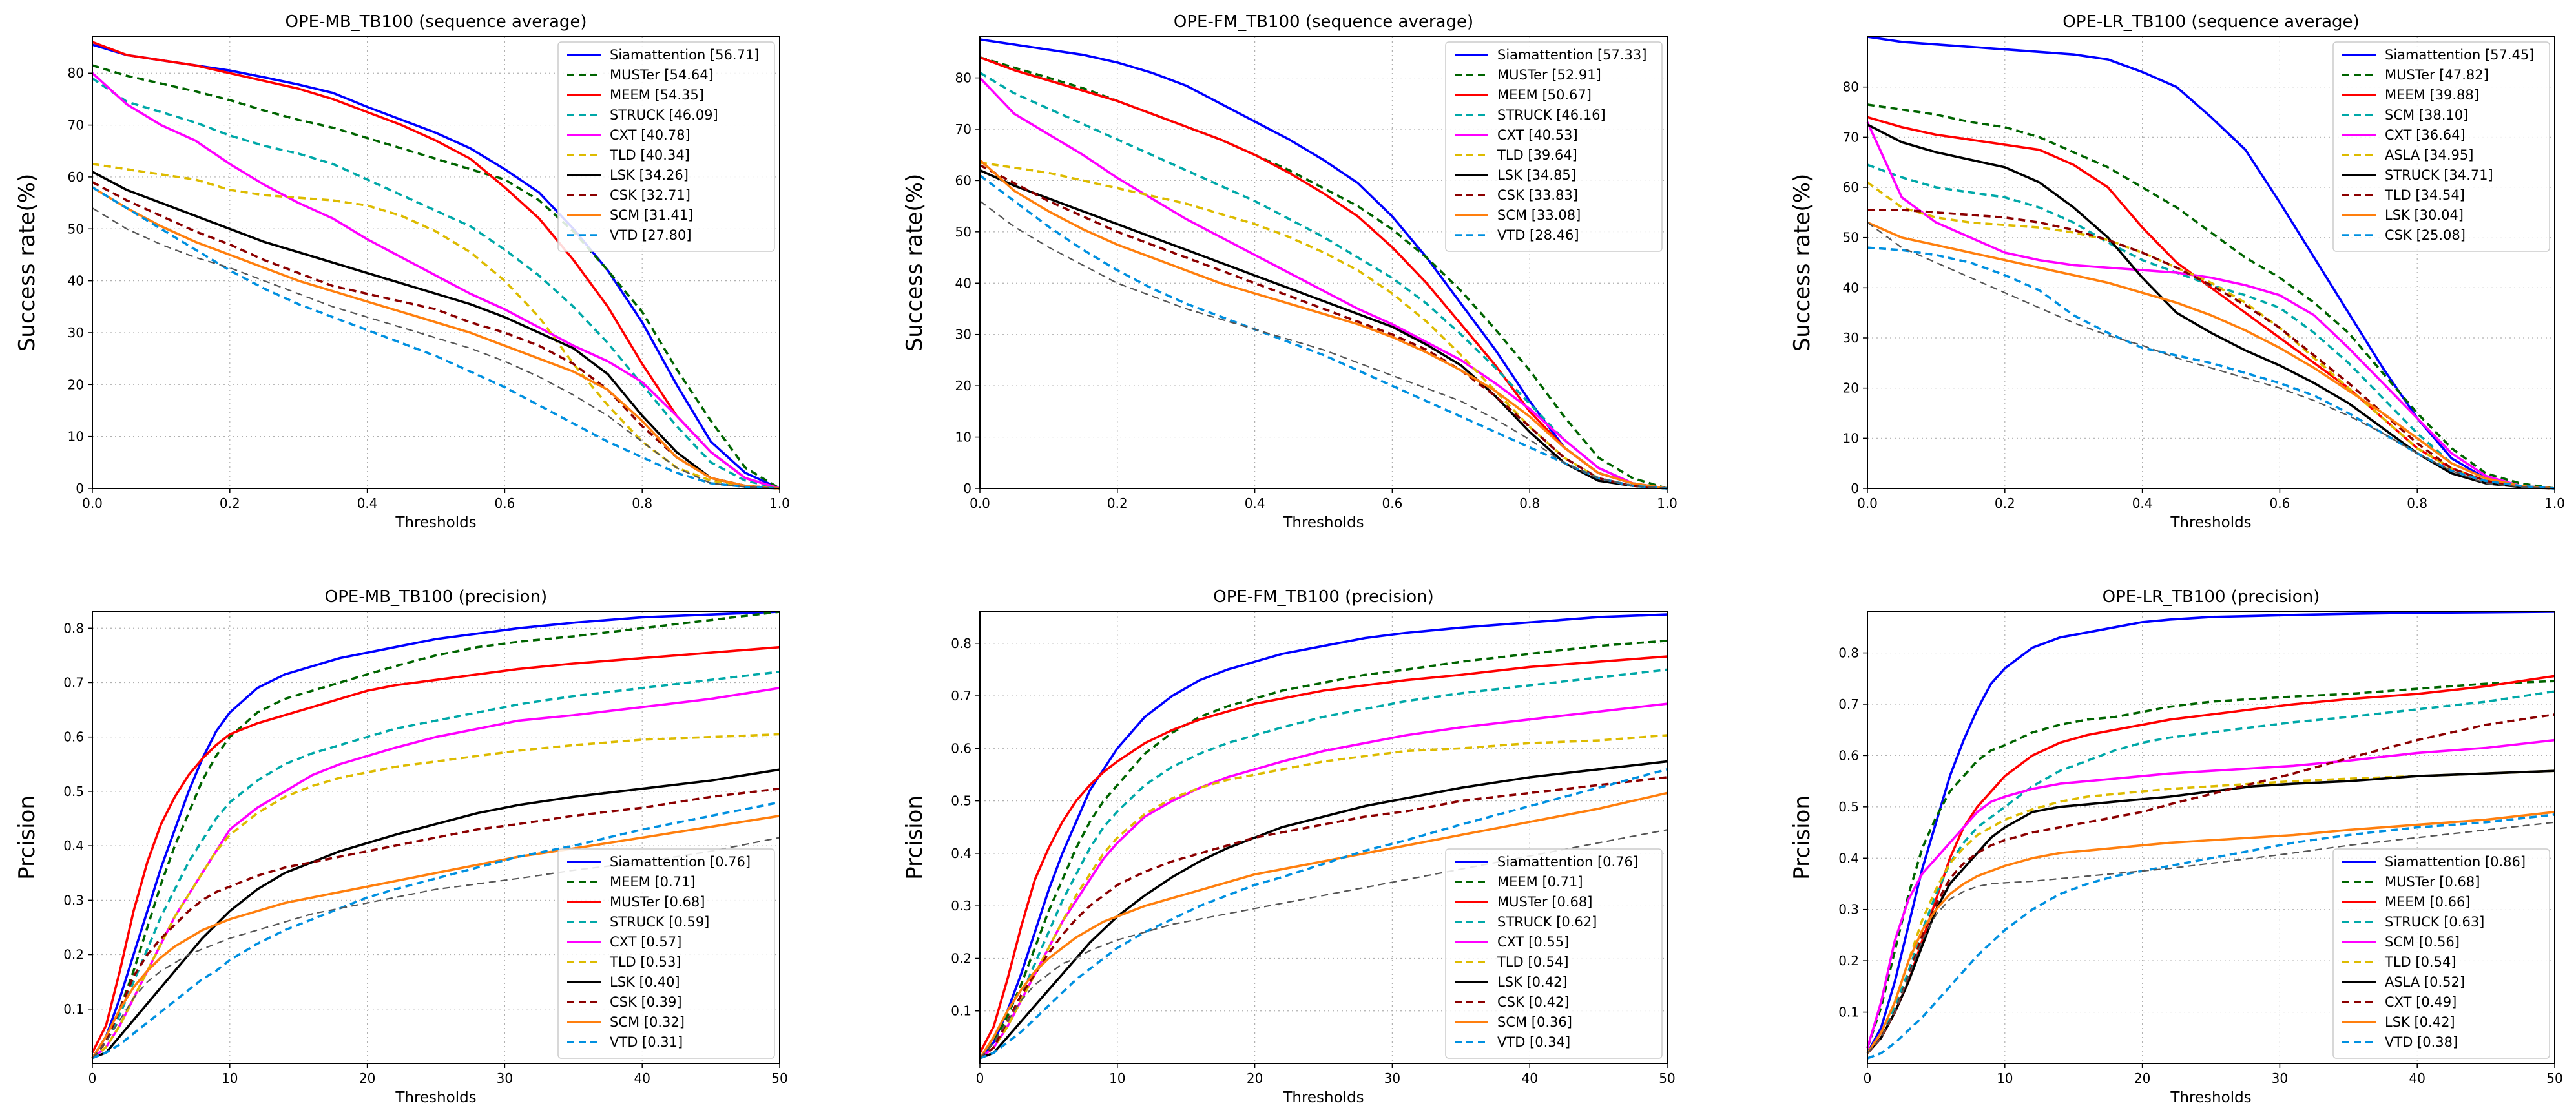 This screenshot has height=1119, width=2576. I want to click on series-line-struck, so click(435, 865).